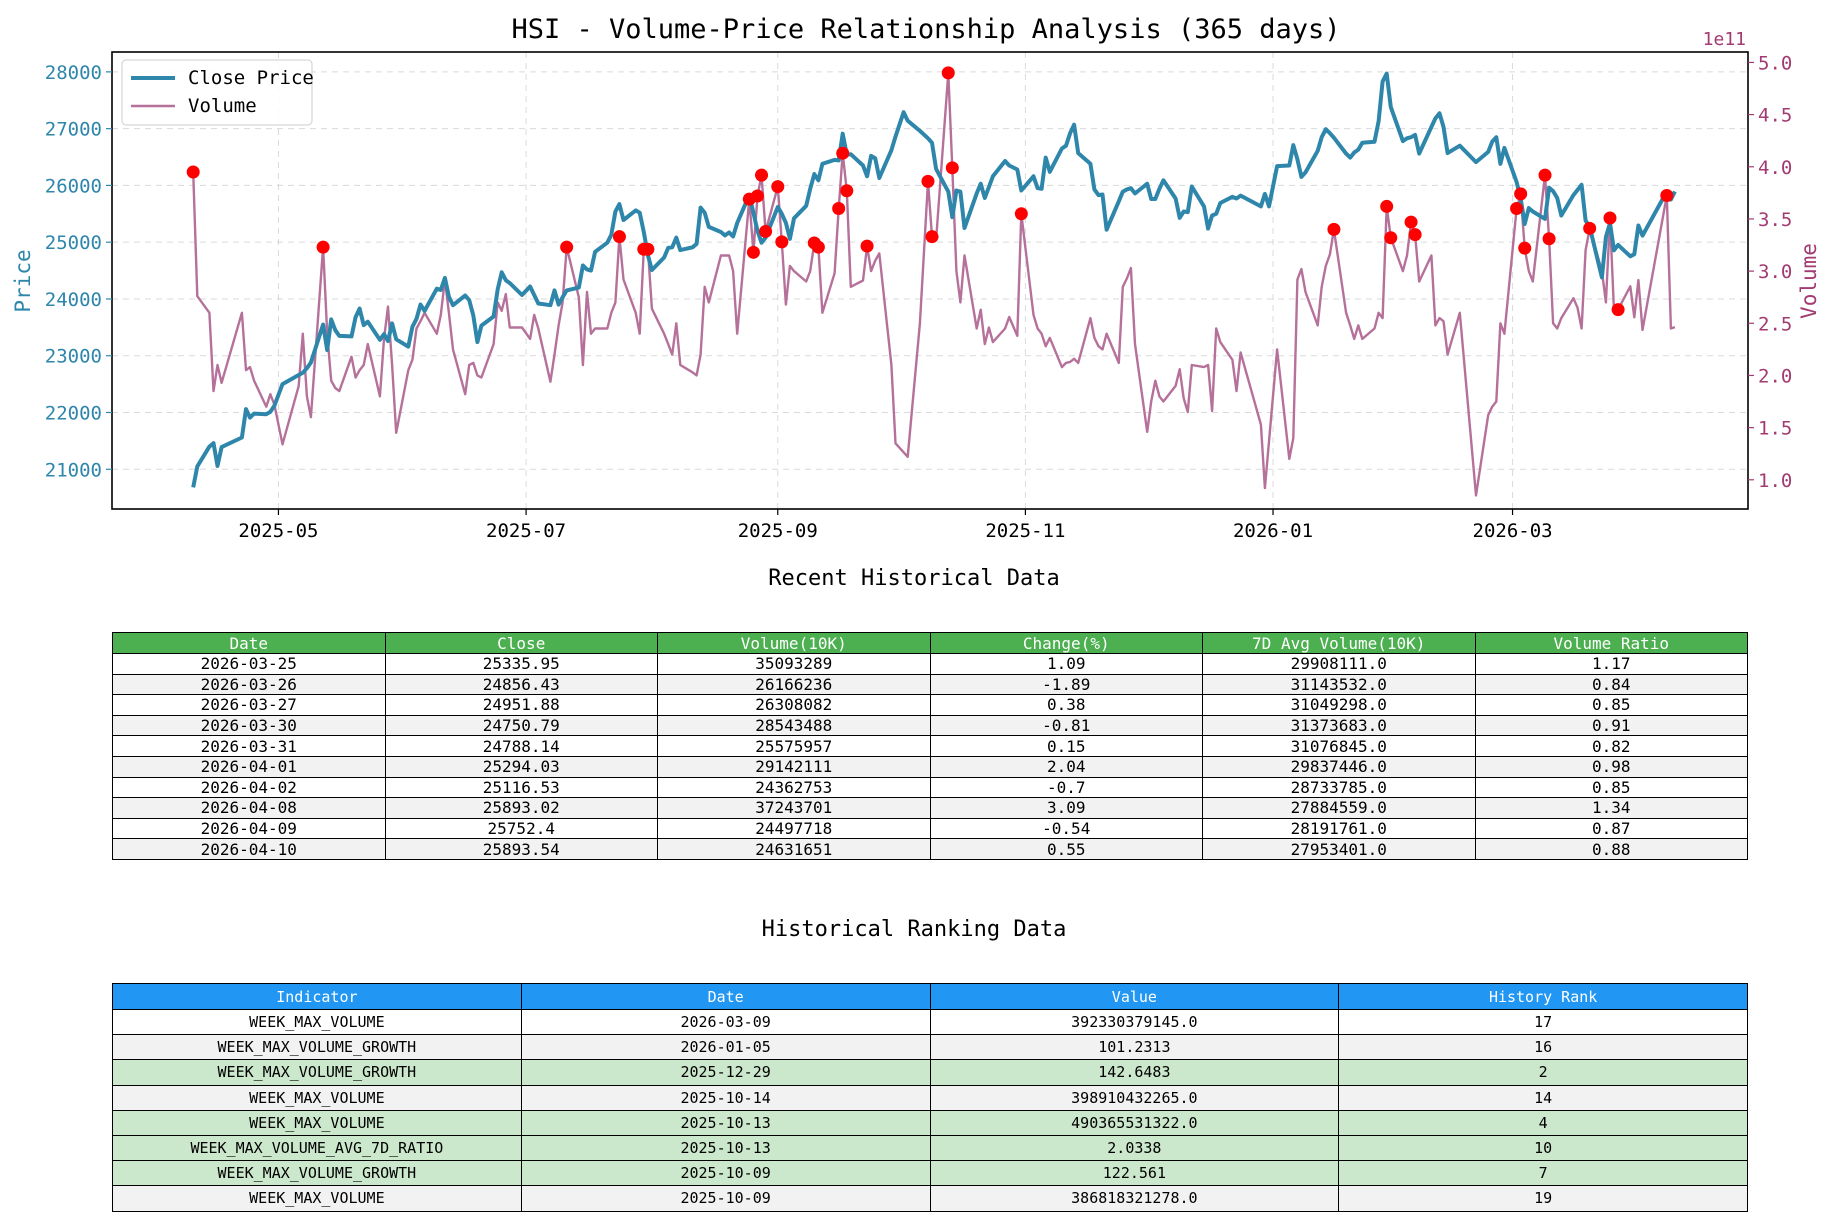 The height and width of the screenshot is (1221, 1828). I want to click on table-cell: 24362753, so click(794, 787).